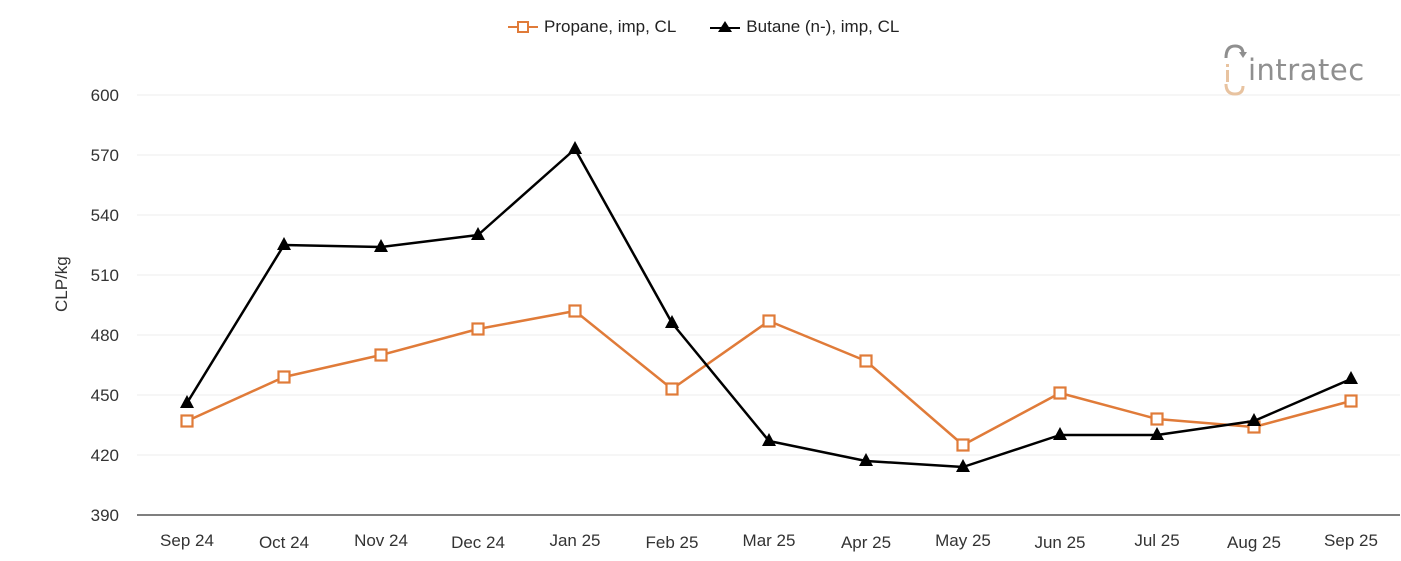  What do you see at coordinates (105, 95) in the screenshot?
I see `y-tick-label: 600` at bounding box center [105, 95].